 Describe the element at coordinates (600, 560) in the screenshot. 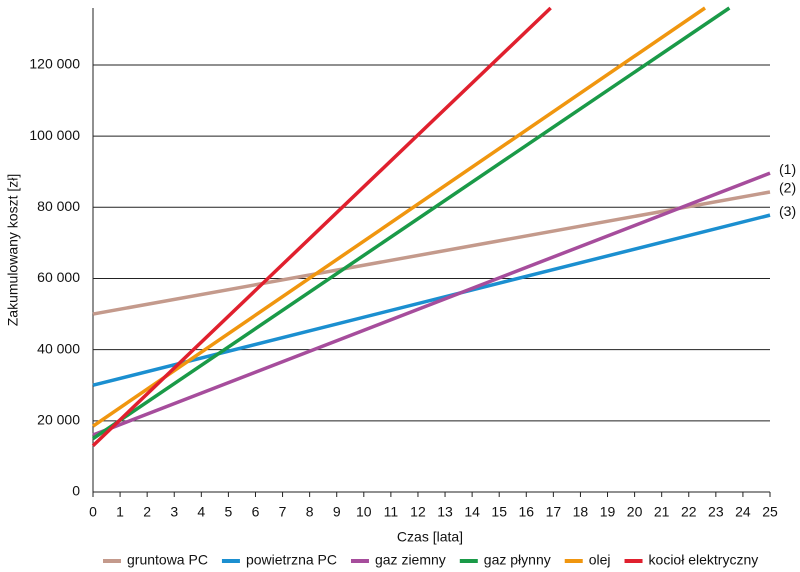

I see `legend-label: olej` at that location.